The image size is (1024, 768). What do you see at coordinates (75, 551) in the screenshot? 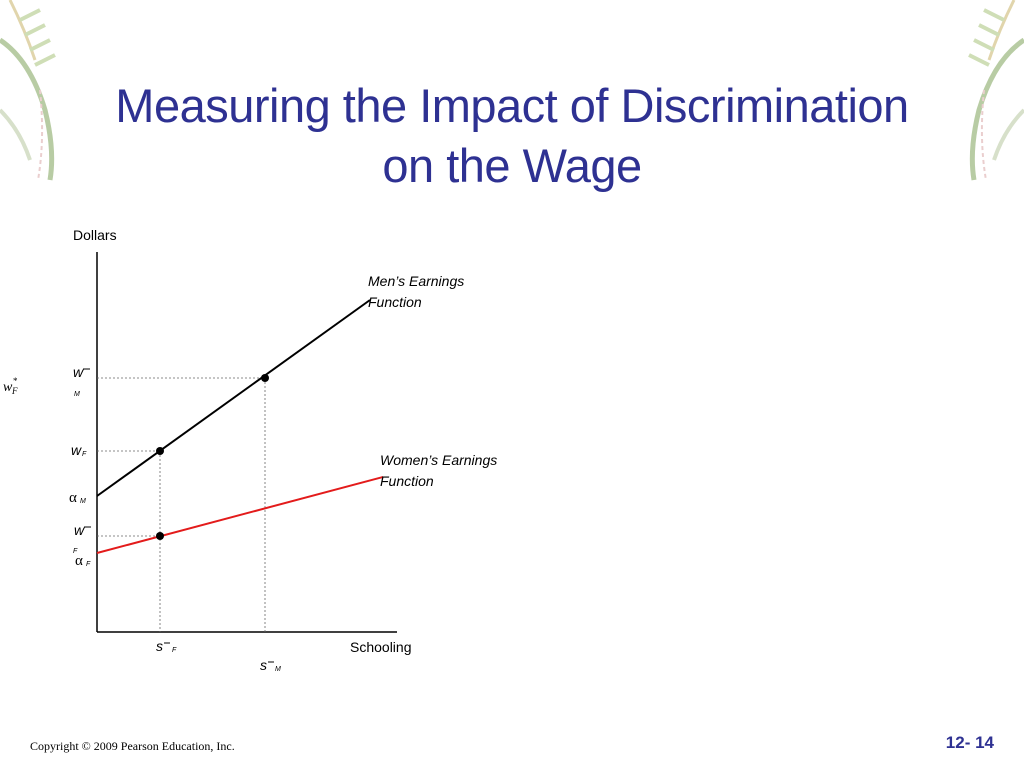
I see `wf-bar-subscript: F` at bounding box center [75, 551].